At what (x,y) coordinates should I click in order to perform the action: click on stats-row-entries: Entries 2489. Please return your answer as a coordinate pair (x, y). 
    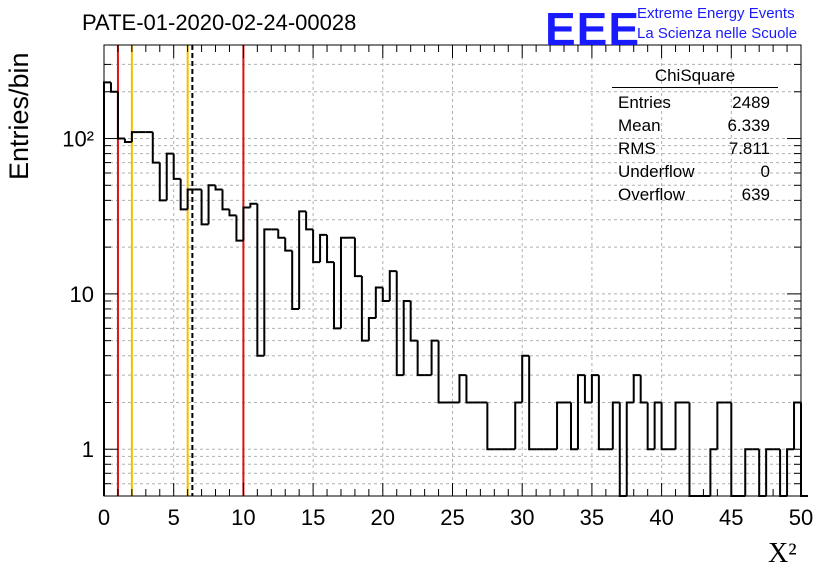
    Looking at the image, I should click on (695, 102).